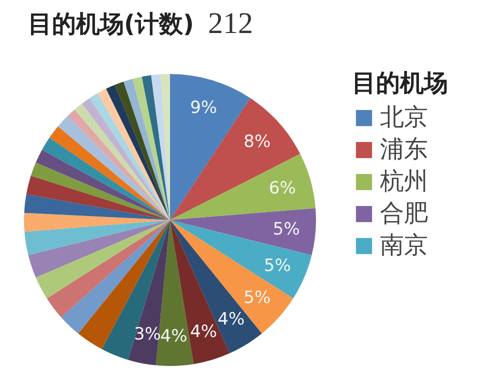 The image size is (500, 382). Describe the element at coordinates (111, 24) in the screenshot. I see `chart-title: 目的机场(计数)` at that location.